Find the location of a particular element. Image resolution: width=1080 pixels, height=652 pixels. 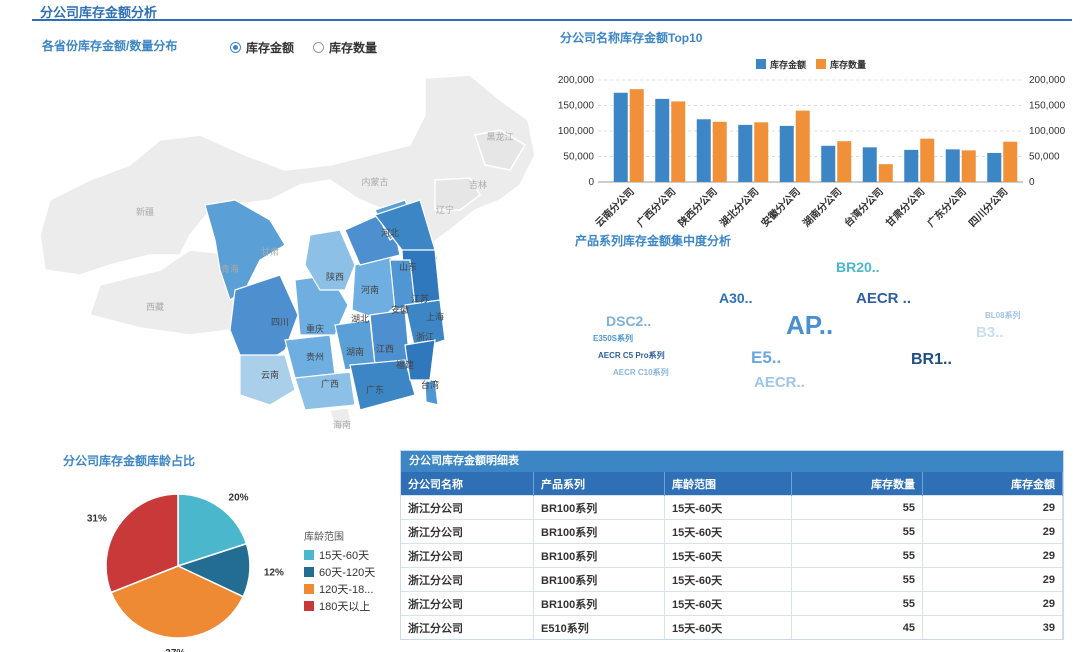

province-label: 广东 is located at coordinates (375, 389).